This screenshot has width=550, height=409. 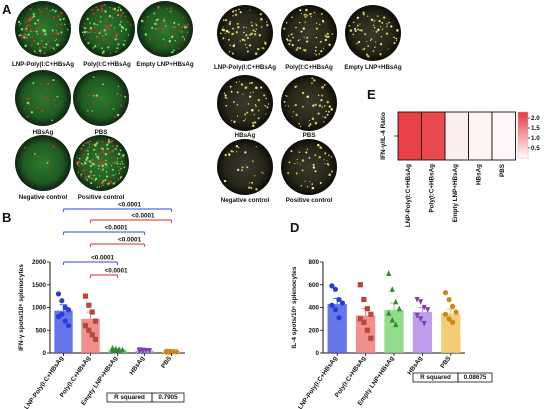 What do you see at coordinates (535, 128) in the screenshot?
I see `colorbar-tick-label: 1.5` at bounding box center [535, 128].